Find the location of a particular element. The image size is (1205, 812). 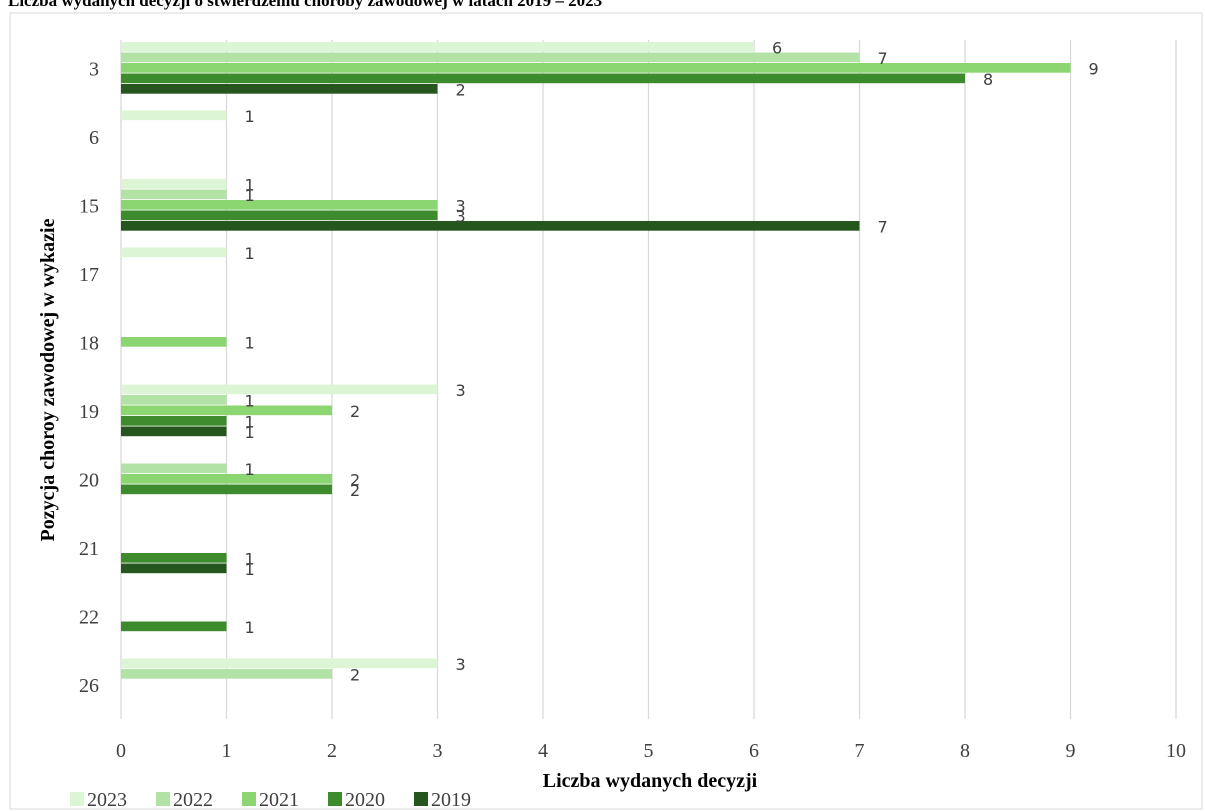

x-tick-label: 2 is located at coordinates (332, 751).